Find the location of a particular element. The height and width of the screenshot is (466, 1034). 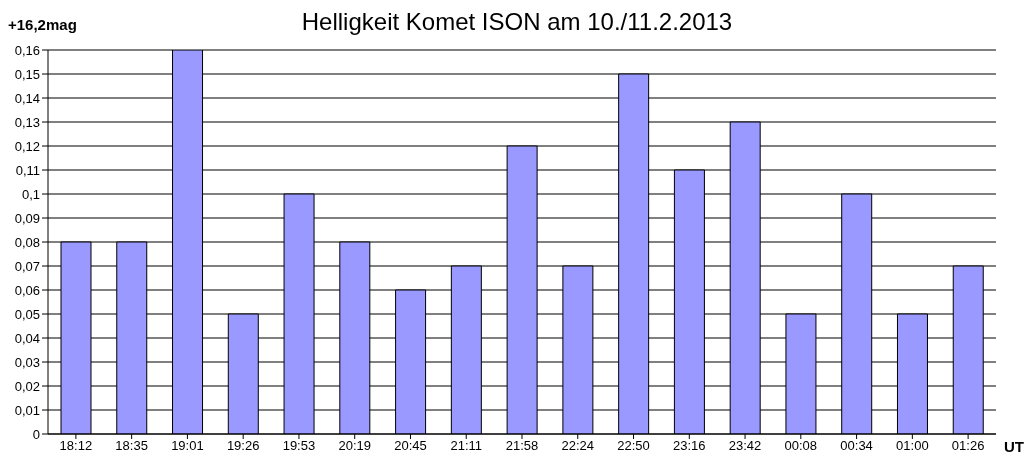

x-tick-label: 01:26 is located at coordinates (968, 446).